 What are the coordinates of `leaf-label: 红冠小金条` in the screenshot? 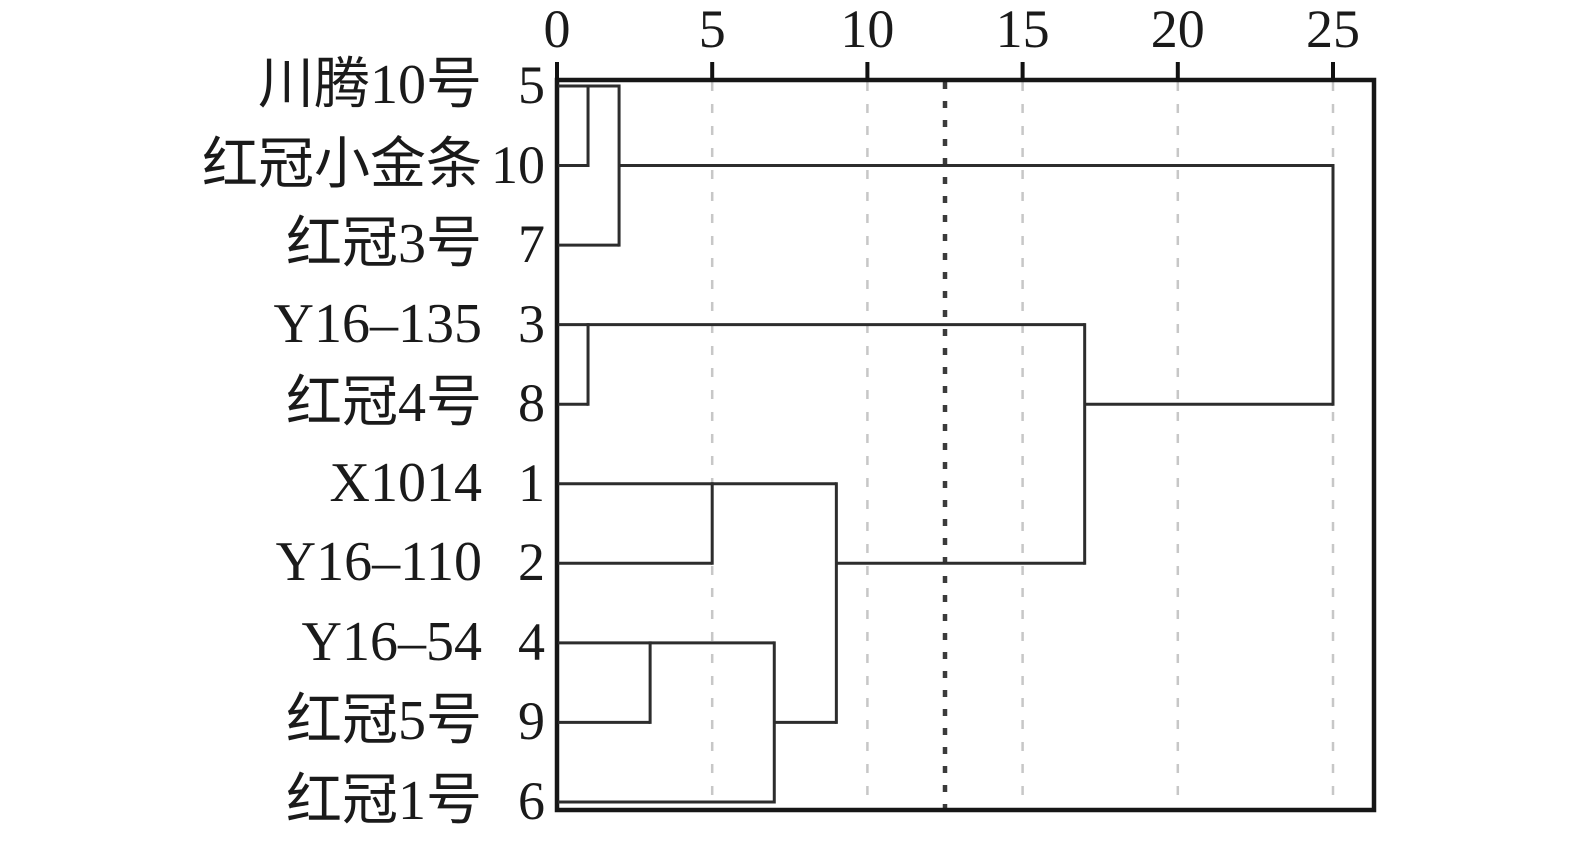 It's located at (342, 164).